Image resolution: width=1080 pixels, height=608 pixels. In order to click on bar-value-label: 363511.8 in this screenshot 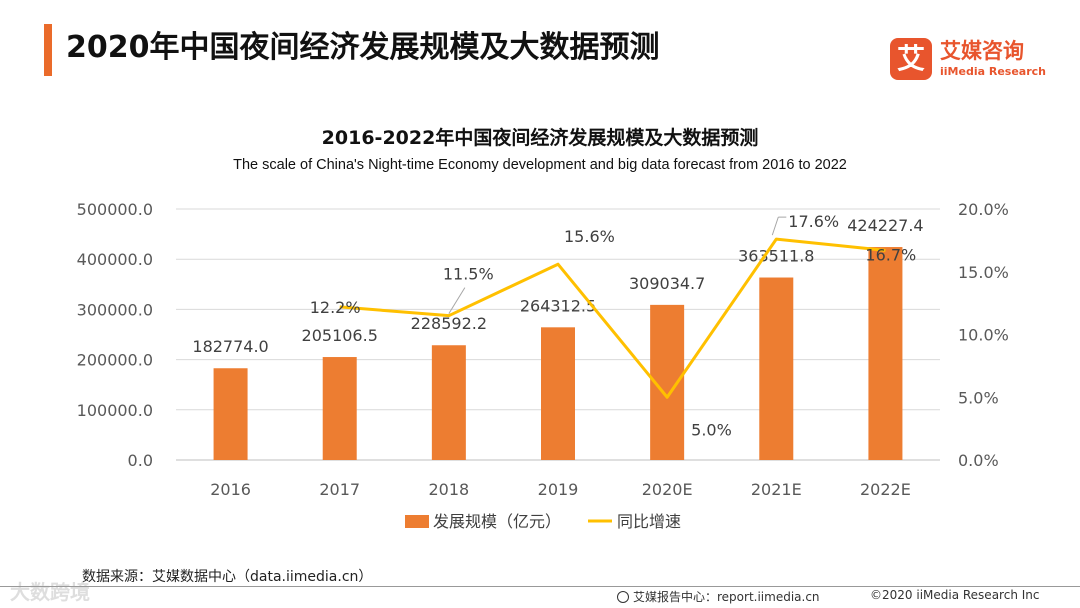, I will do `click(776, 256)`.